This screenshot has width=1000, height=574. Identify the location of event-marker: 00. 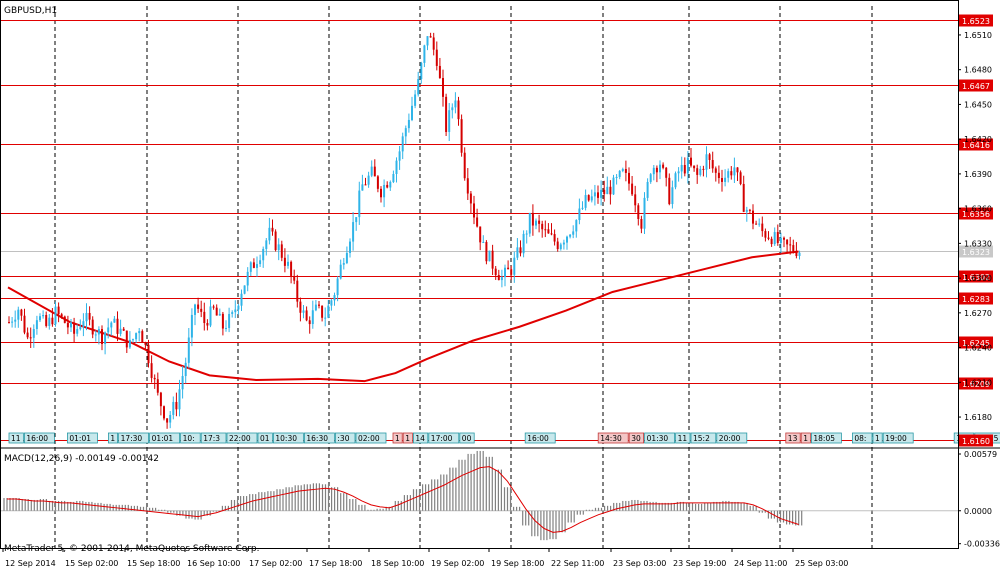
(467, 438).